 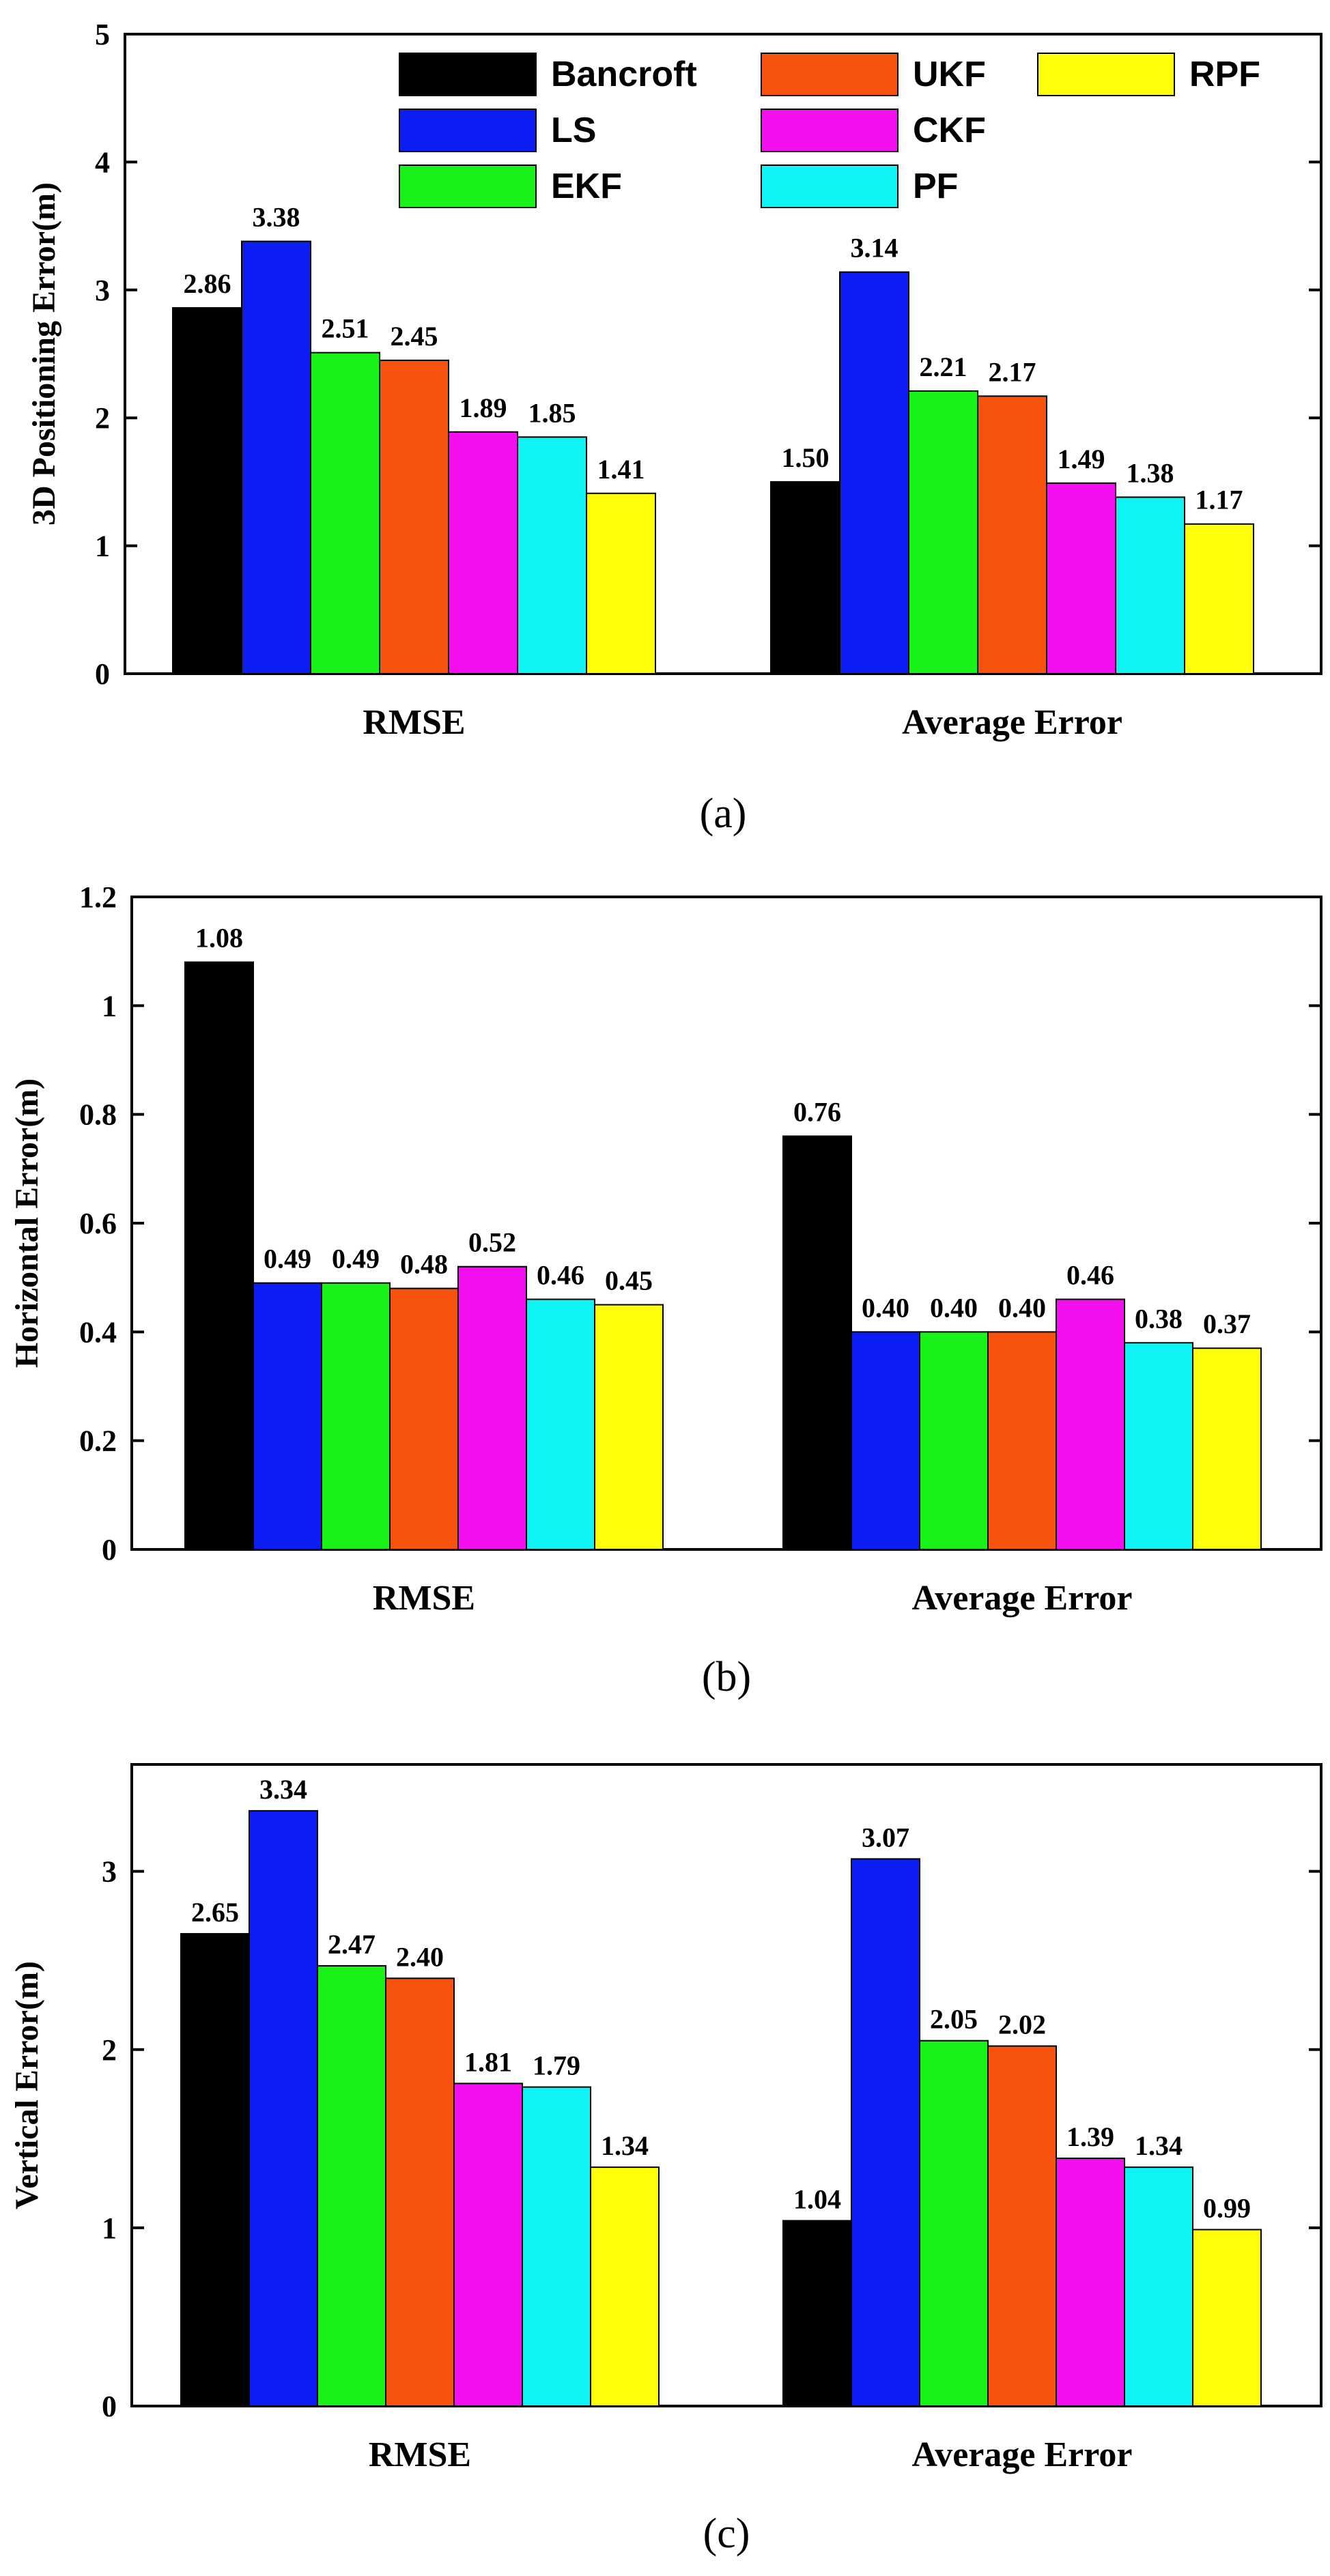 I want to click on y-tick-label: 4, so click(x=102, y=162).